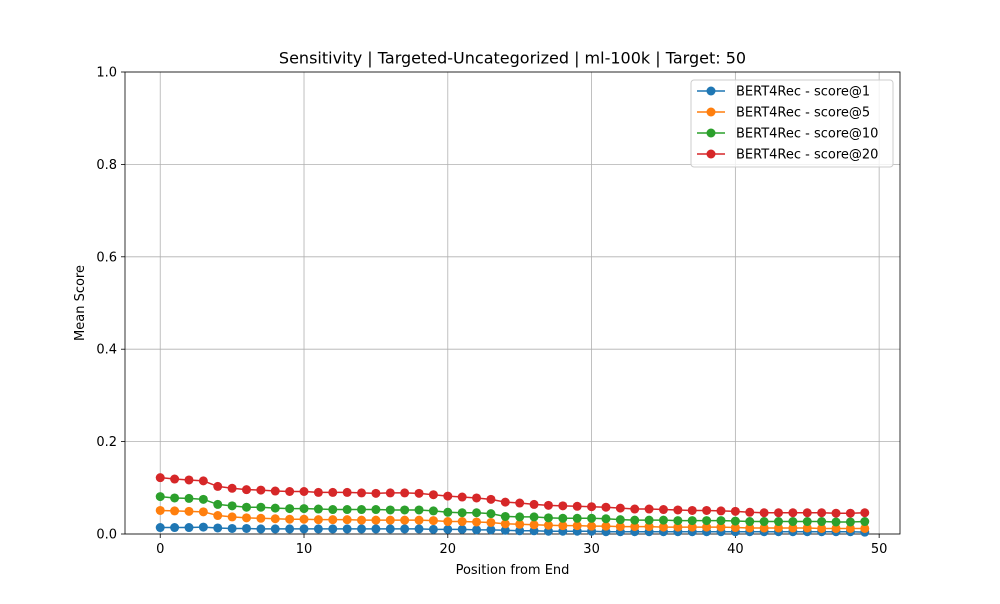 The width and height of the screenshot is (1000, 604). I want to click on x-axis-label: Position from End, so click(513, 570).